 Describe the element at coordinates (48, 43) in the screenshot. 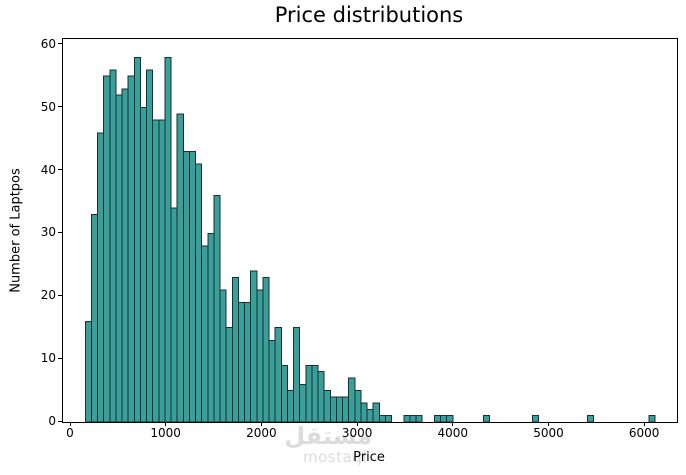

I see `y-tick-label: 60` at that location.